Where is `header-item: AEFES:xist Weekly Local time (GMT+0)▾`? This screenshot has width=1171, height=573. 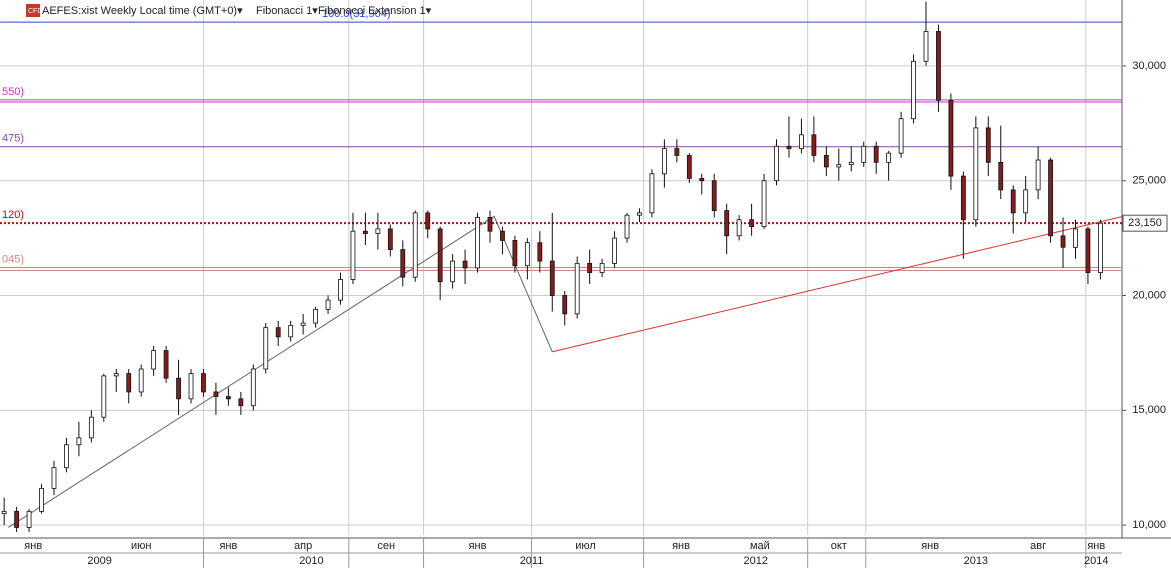 header-item: AEFES:xist Weekly Local time (GMT+0)▾ is located at coordinates (142, 11).